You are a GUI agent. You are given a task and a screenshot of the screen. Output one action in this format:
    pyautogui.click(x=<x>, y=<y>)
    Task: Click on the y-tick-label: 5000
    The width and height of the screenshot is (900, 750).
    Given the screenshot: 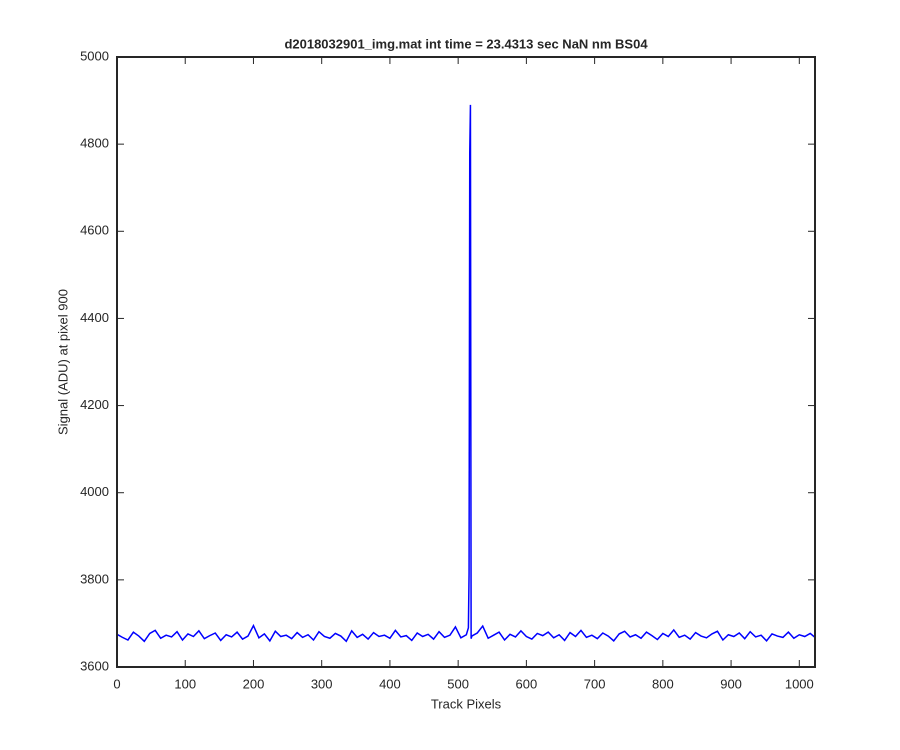 What is the action you would take?
    pyautogui.click(x=94, y=55)
    